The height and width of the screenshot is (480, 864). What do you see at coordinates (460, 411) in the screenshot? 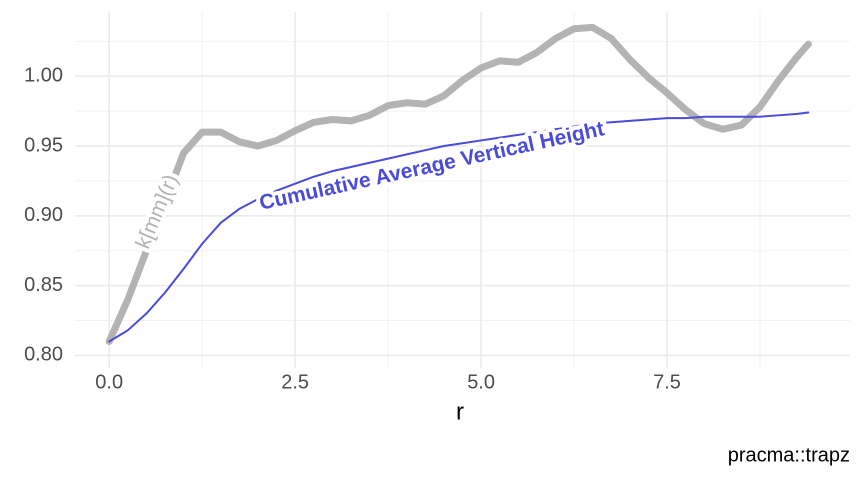
I see `x-axis-title: r` at bounding box center [460, 411].